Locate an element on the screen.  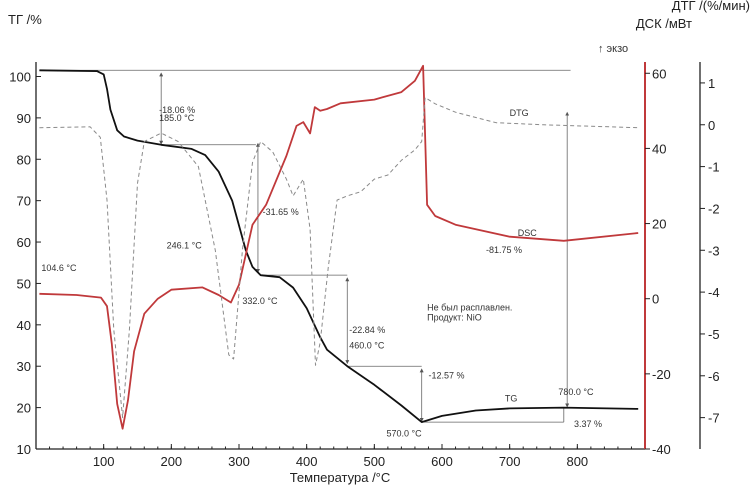
tg-tick-label: 20 is located at coordinates (24, 408).